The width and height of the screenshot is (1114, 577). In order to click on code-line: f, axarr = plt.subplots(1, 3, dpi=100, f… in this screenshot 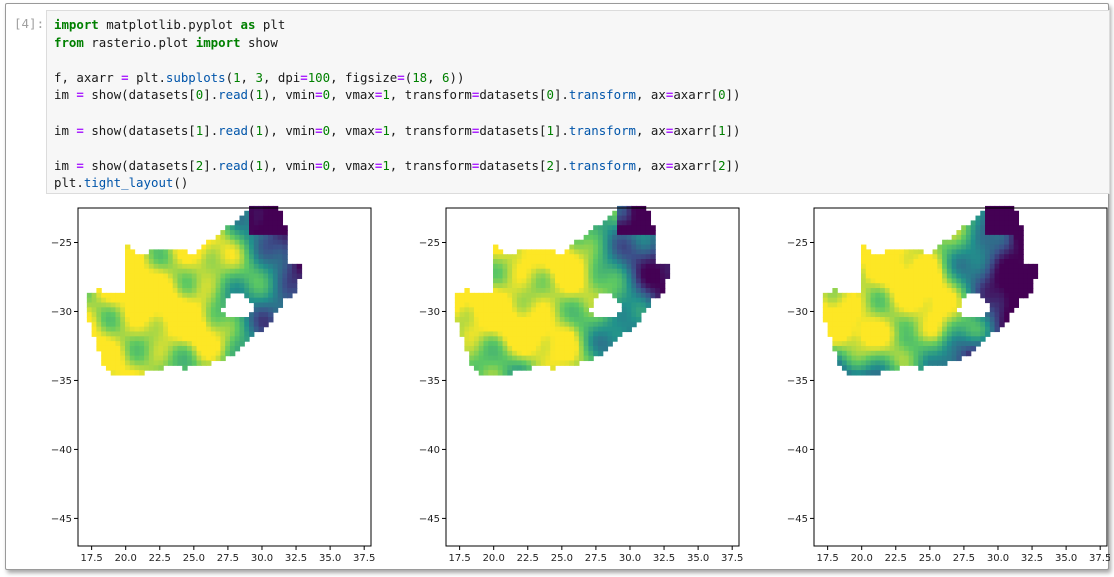, I will do `click(397, 78)`.